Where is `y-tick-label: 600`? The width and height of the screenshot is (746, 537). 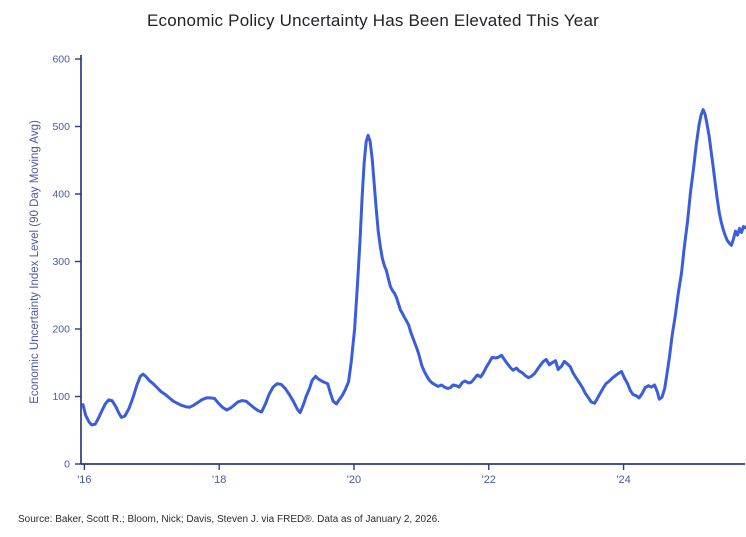 y-tick-label: 600 is located at coordinates (61, 60).